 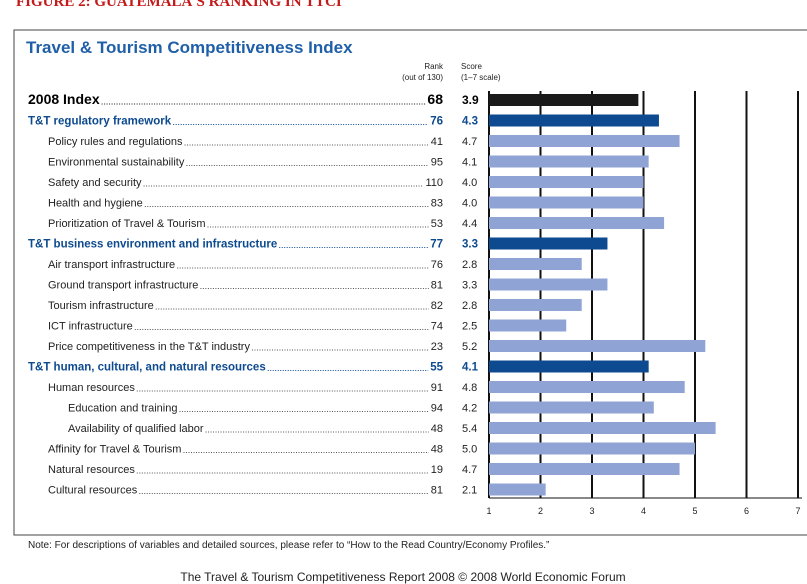 I want to click on rank: 82, so click(x=437, y=306).